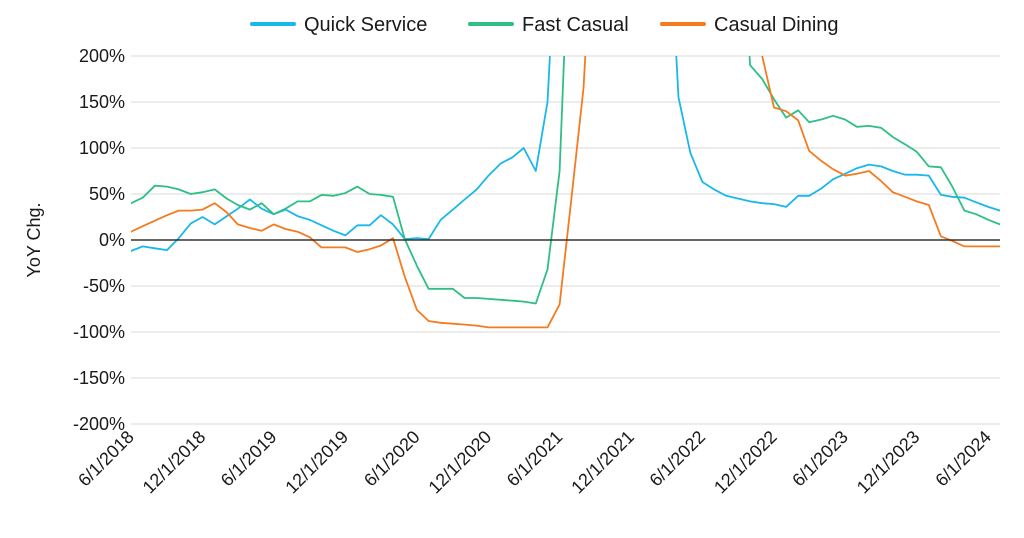 The height and width of the screenshot is (538, 1024). What do you see at coordinates (575, 25) in the screenshot?
I see `legend-label: Fast Casual` at bounding box center [575, 25].